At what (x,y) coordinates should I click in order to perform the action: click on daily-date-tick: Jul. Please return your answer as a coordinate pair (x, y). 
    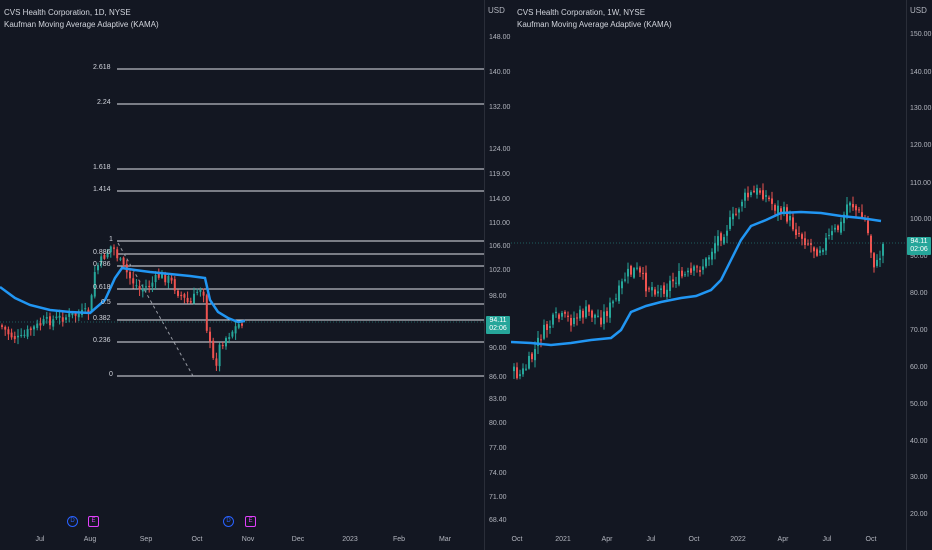
    Looking at the image, I should click on (40, 539).